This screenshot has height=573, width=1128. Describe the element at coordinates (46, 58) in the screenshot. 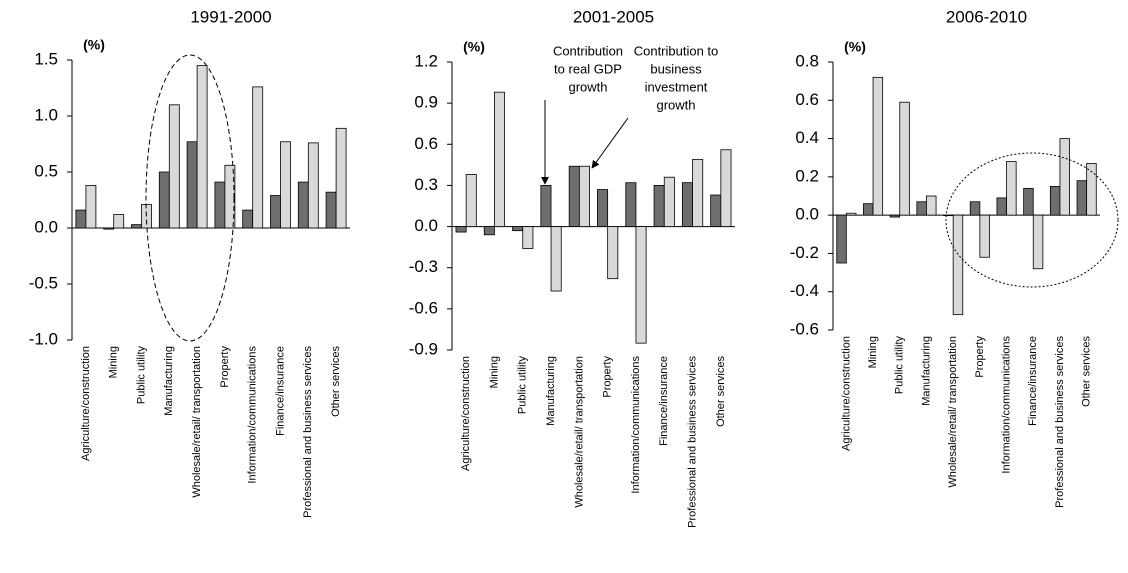

I see `y-tick-label: 1.5` at that location.